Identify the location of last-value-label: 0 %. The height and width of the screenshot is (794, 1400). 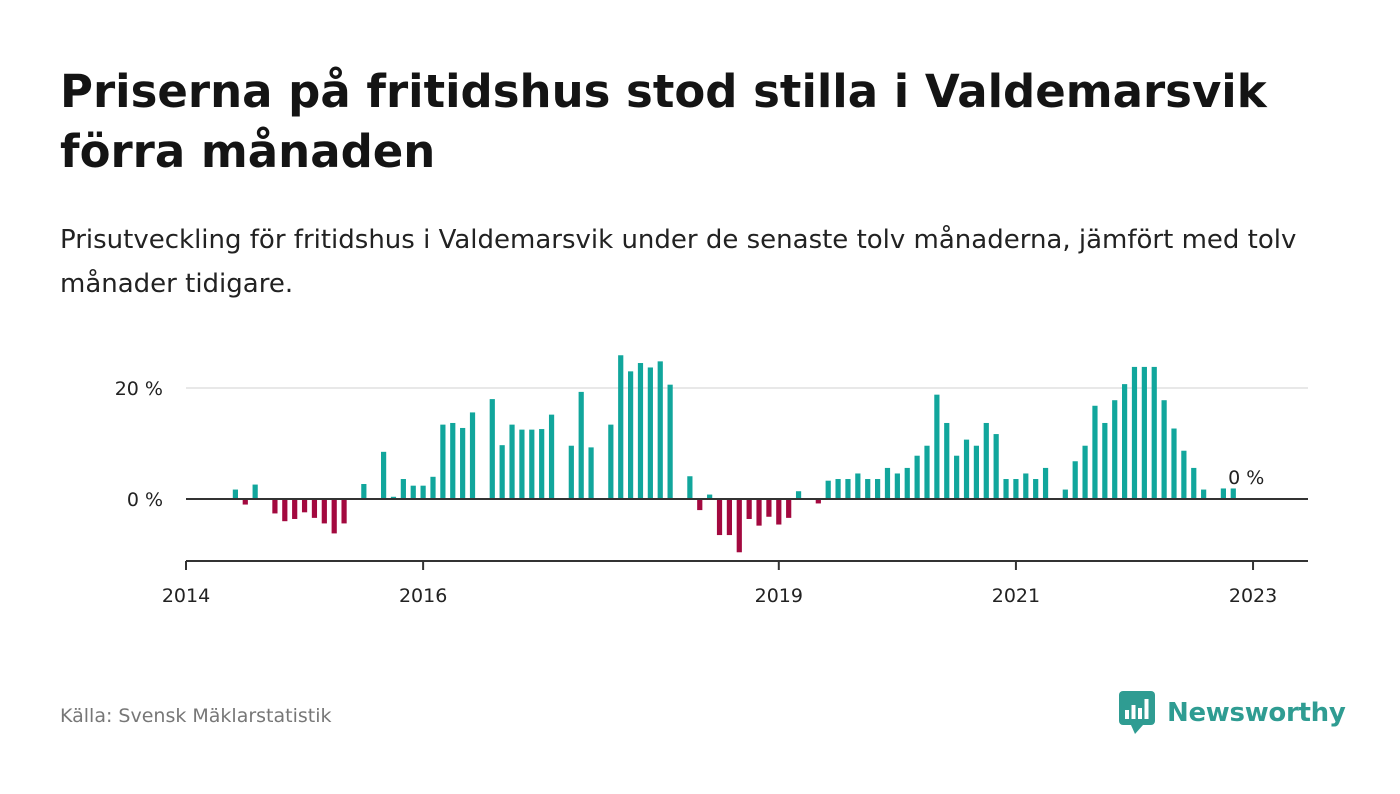
(1246, 478).